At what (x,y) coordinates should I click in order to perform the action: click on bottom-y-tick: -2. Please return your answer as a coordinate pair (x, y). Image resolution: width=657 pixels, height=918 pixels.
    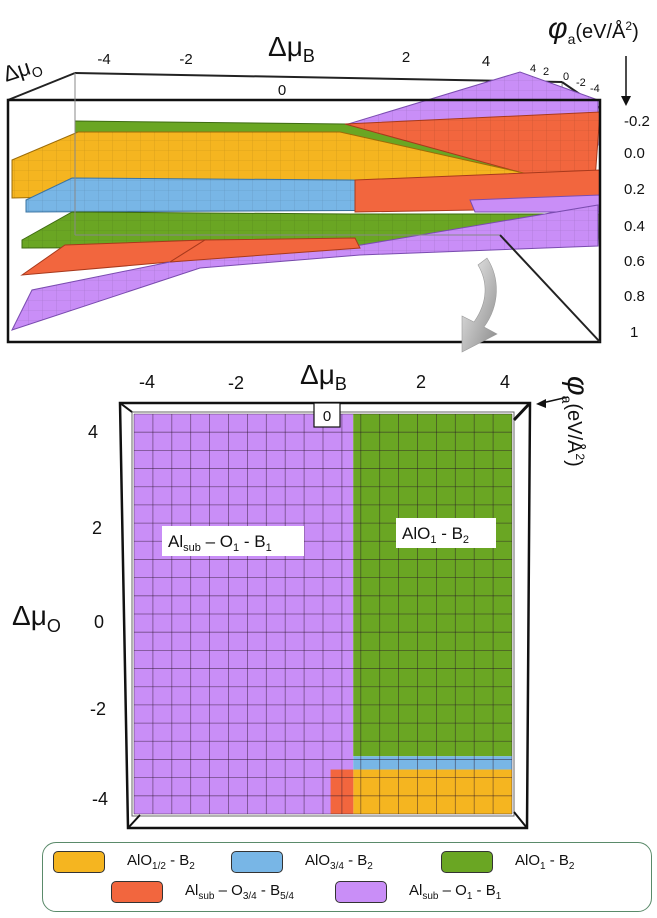
    Looking at the image, I should click on (98, 709).